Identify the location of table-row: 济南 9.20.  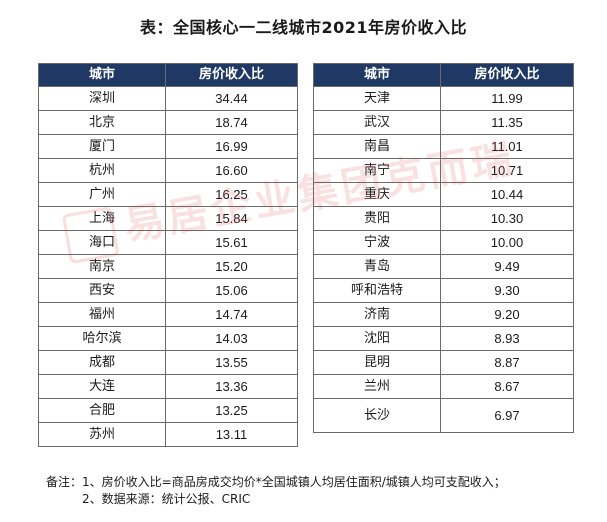
(443, 314).